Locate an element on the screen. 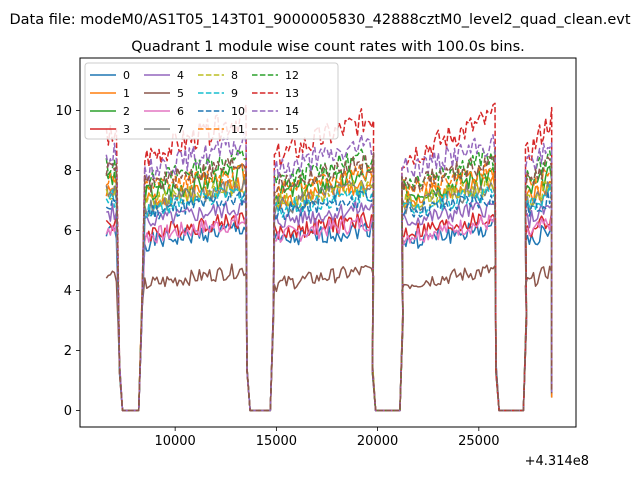  legend-item-8: 8 is located at coordinates (218, 75).